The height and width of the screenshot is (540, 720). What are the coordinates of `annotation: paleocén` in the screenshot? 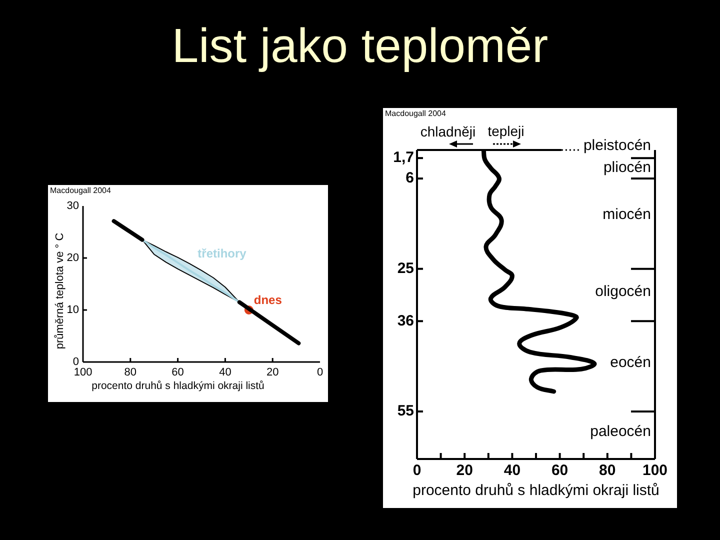 It's located at (620, 431).